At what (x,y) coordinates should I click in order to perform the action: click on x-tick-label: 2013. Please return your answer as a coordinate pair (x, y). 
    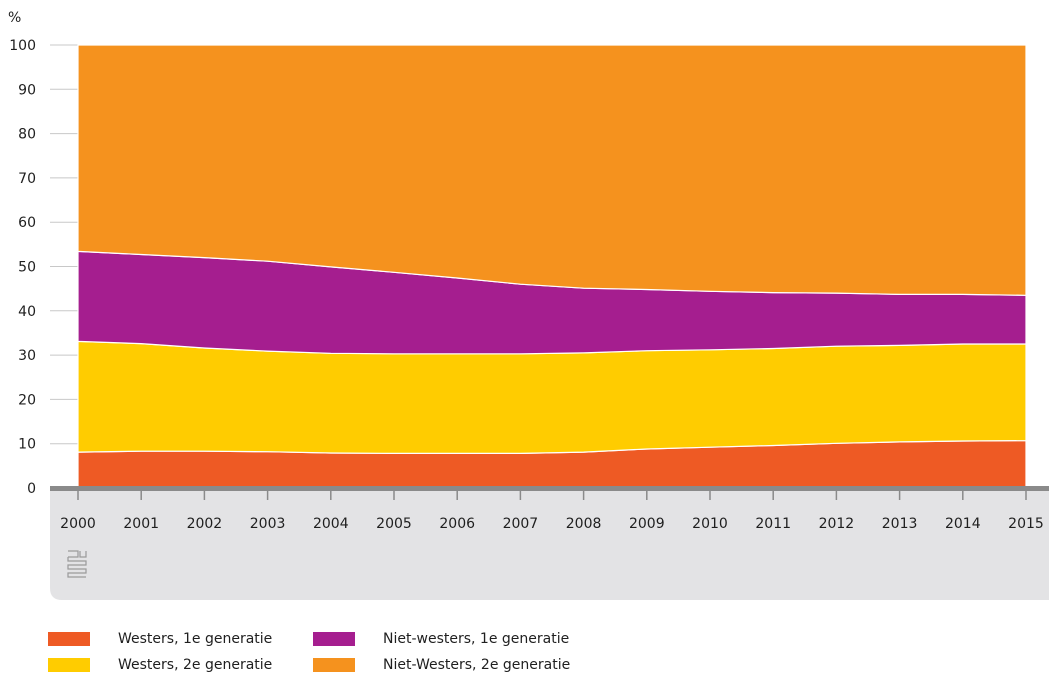
    Looking at the image, I should click on (900, 524).